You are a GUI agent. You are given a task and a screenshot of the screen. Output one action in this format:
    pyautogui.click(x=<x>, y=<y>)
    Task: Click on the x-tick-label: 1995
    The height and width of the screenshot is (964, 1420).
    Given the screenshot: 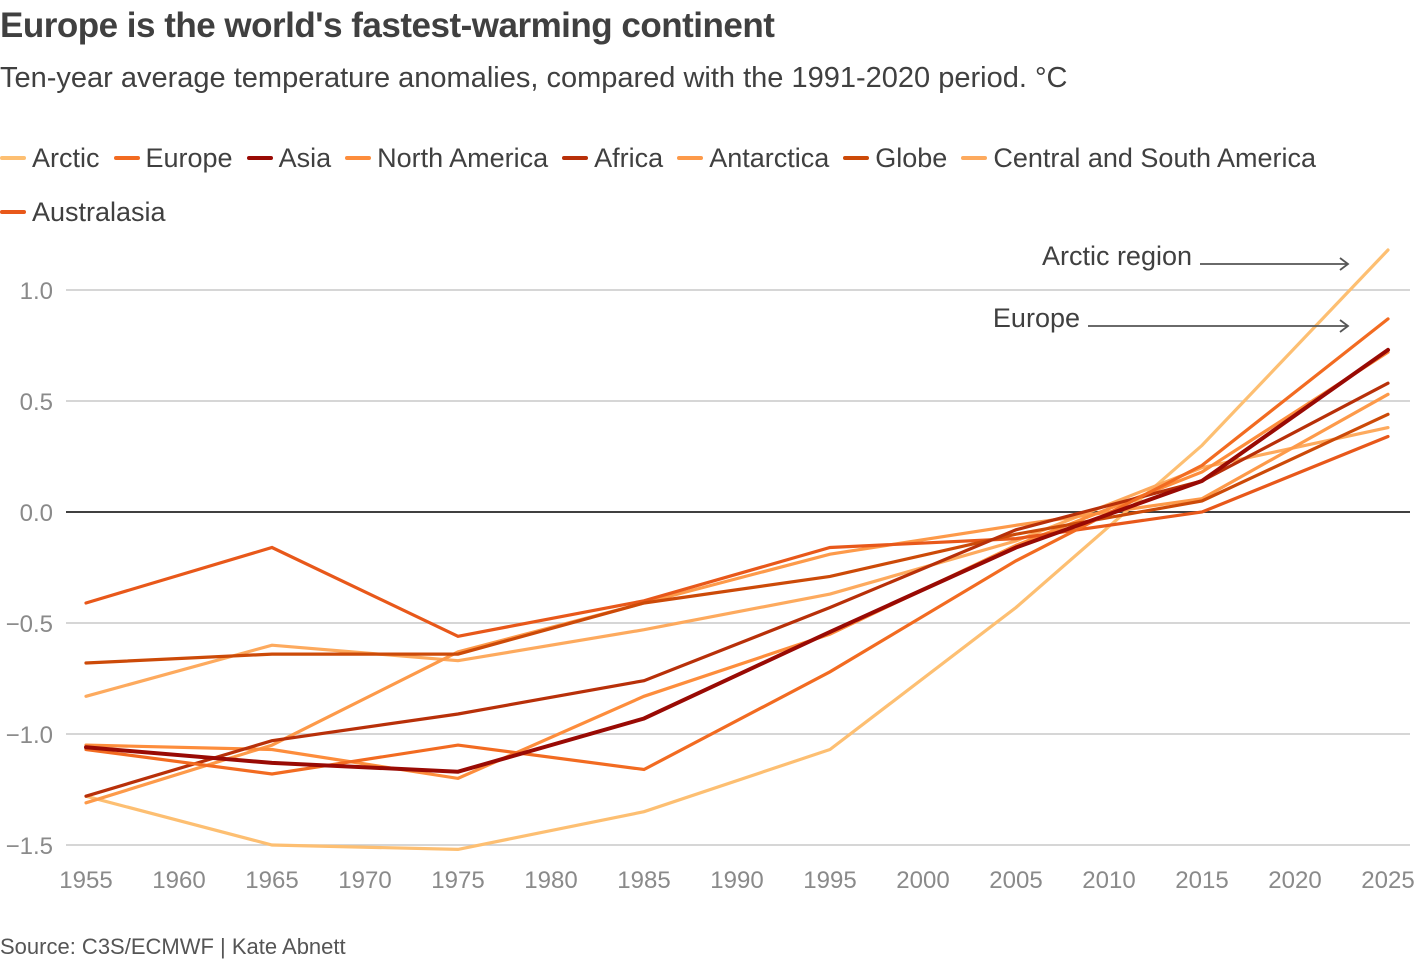 What is the action you would take?
    pyautogui.click(x=829, y=880)
    